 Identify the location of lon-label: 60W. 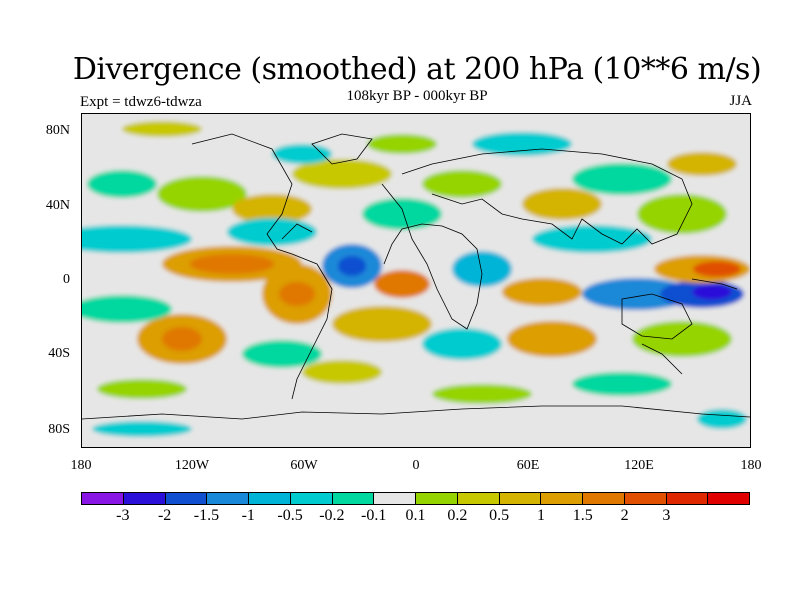
(304, 465).